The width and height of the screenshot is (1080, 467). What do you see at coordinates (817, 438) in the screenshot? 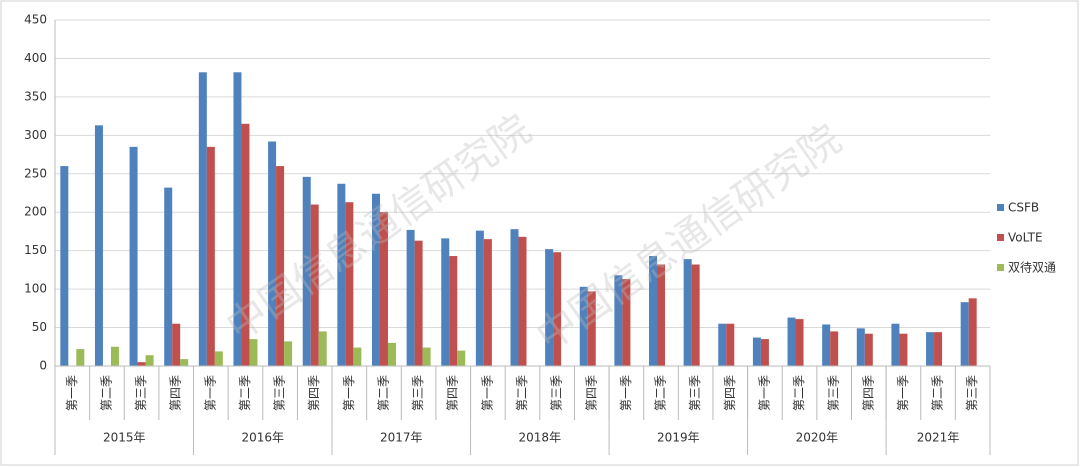
I see `group-label: 2020年` at bounding box center [817, 438].